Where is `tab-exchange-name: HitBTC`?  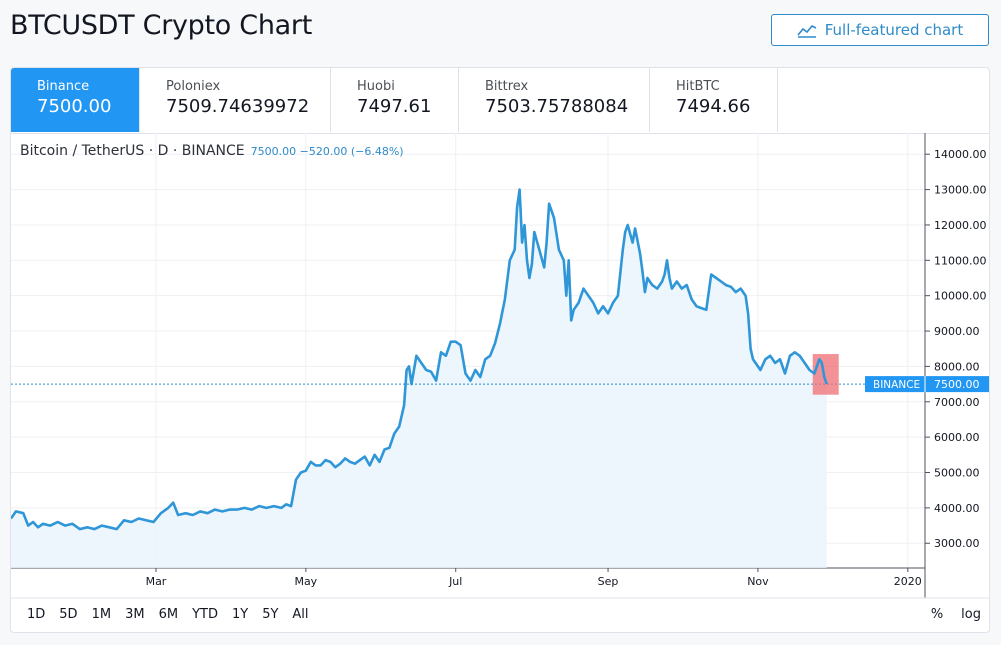
tab-exchange-name: HitBTC is located at coordinates (698, 86).